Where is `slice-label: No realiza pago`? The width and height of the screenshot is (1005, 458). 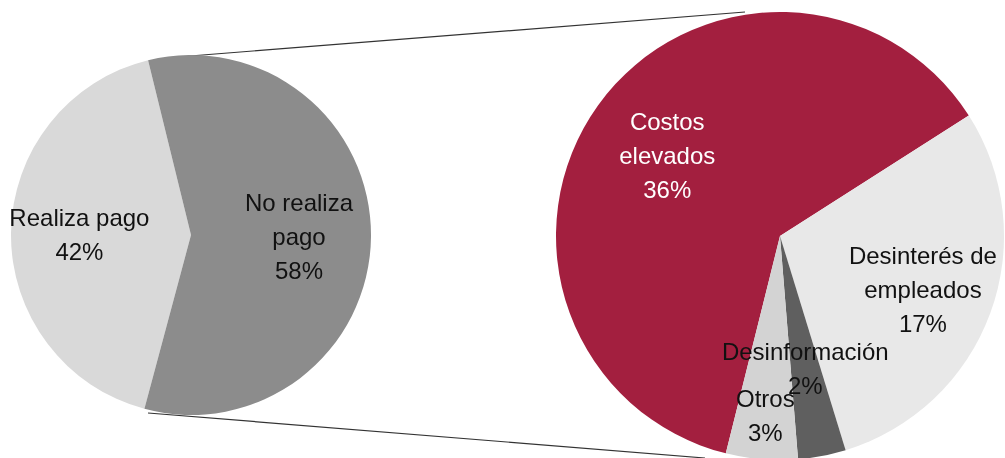
slice-label: No realiza pago is located at coordinates (299, 220).